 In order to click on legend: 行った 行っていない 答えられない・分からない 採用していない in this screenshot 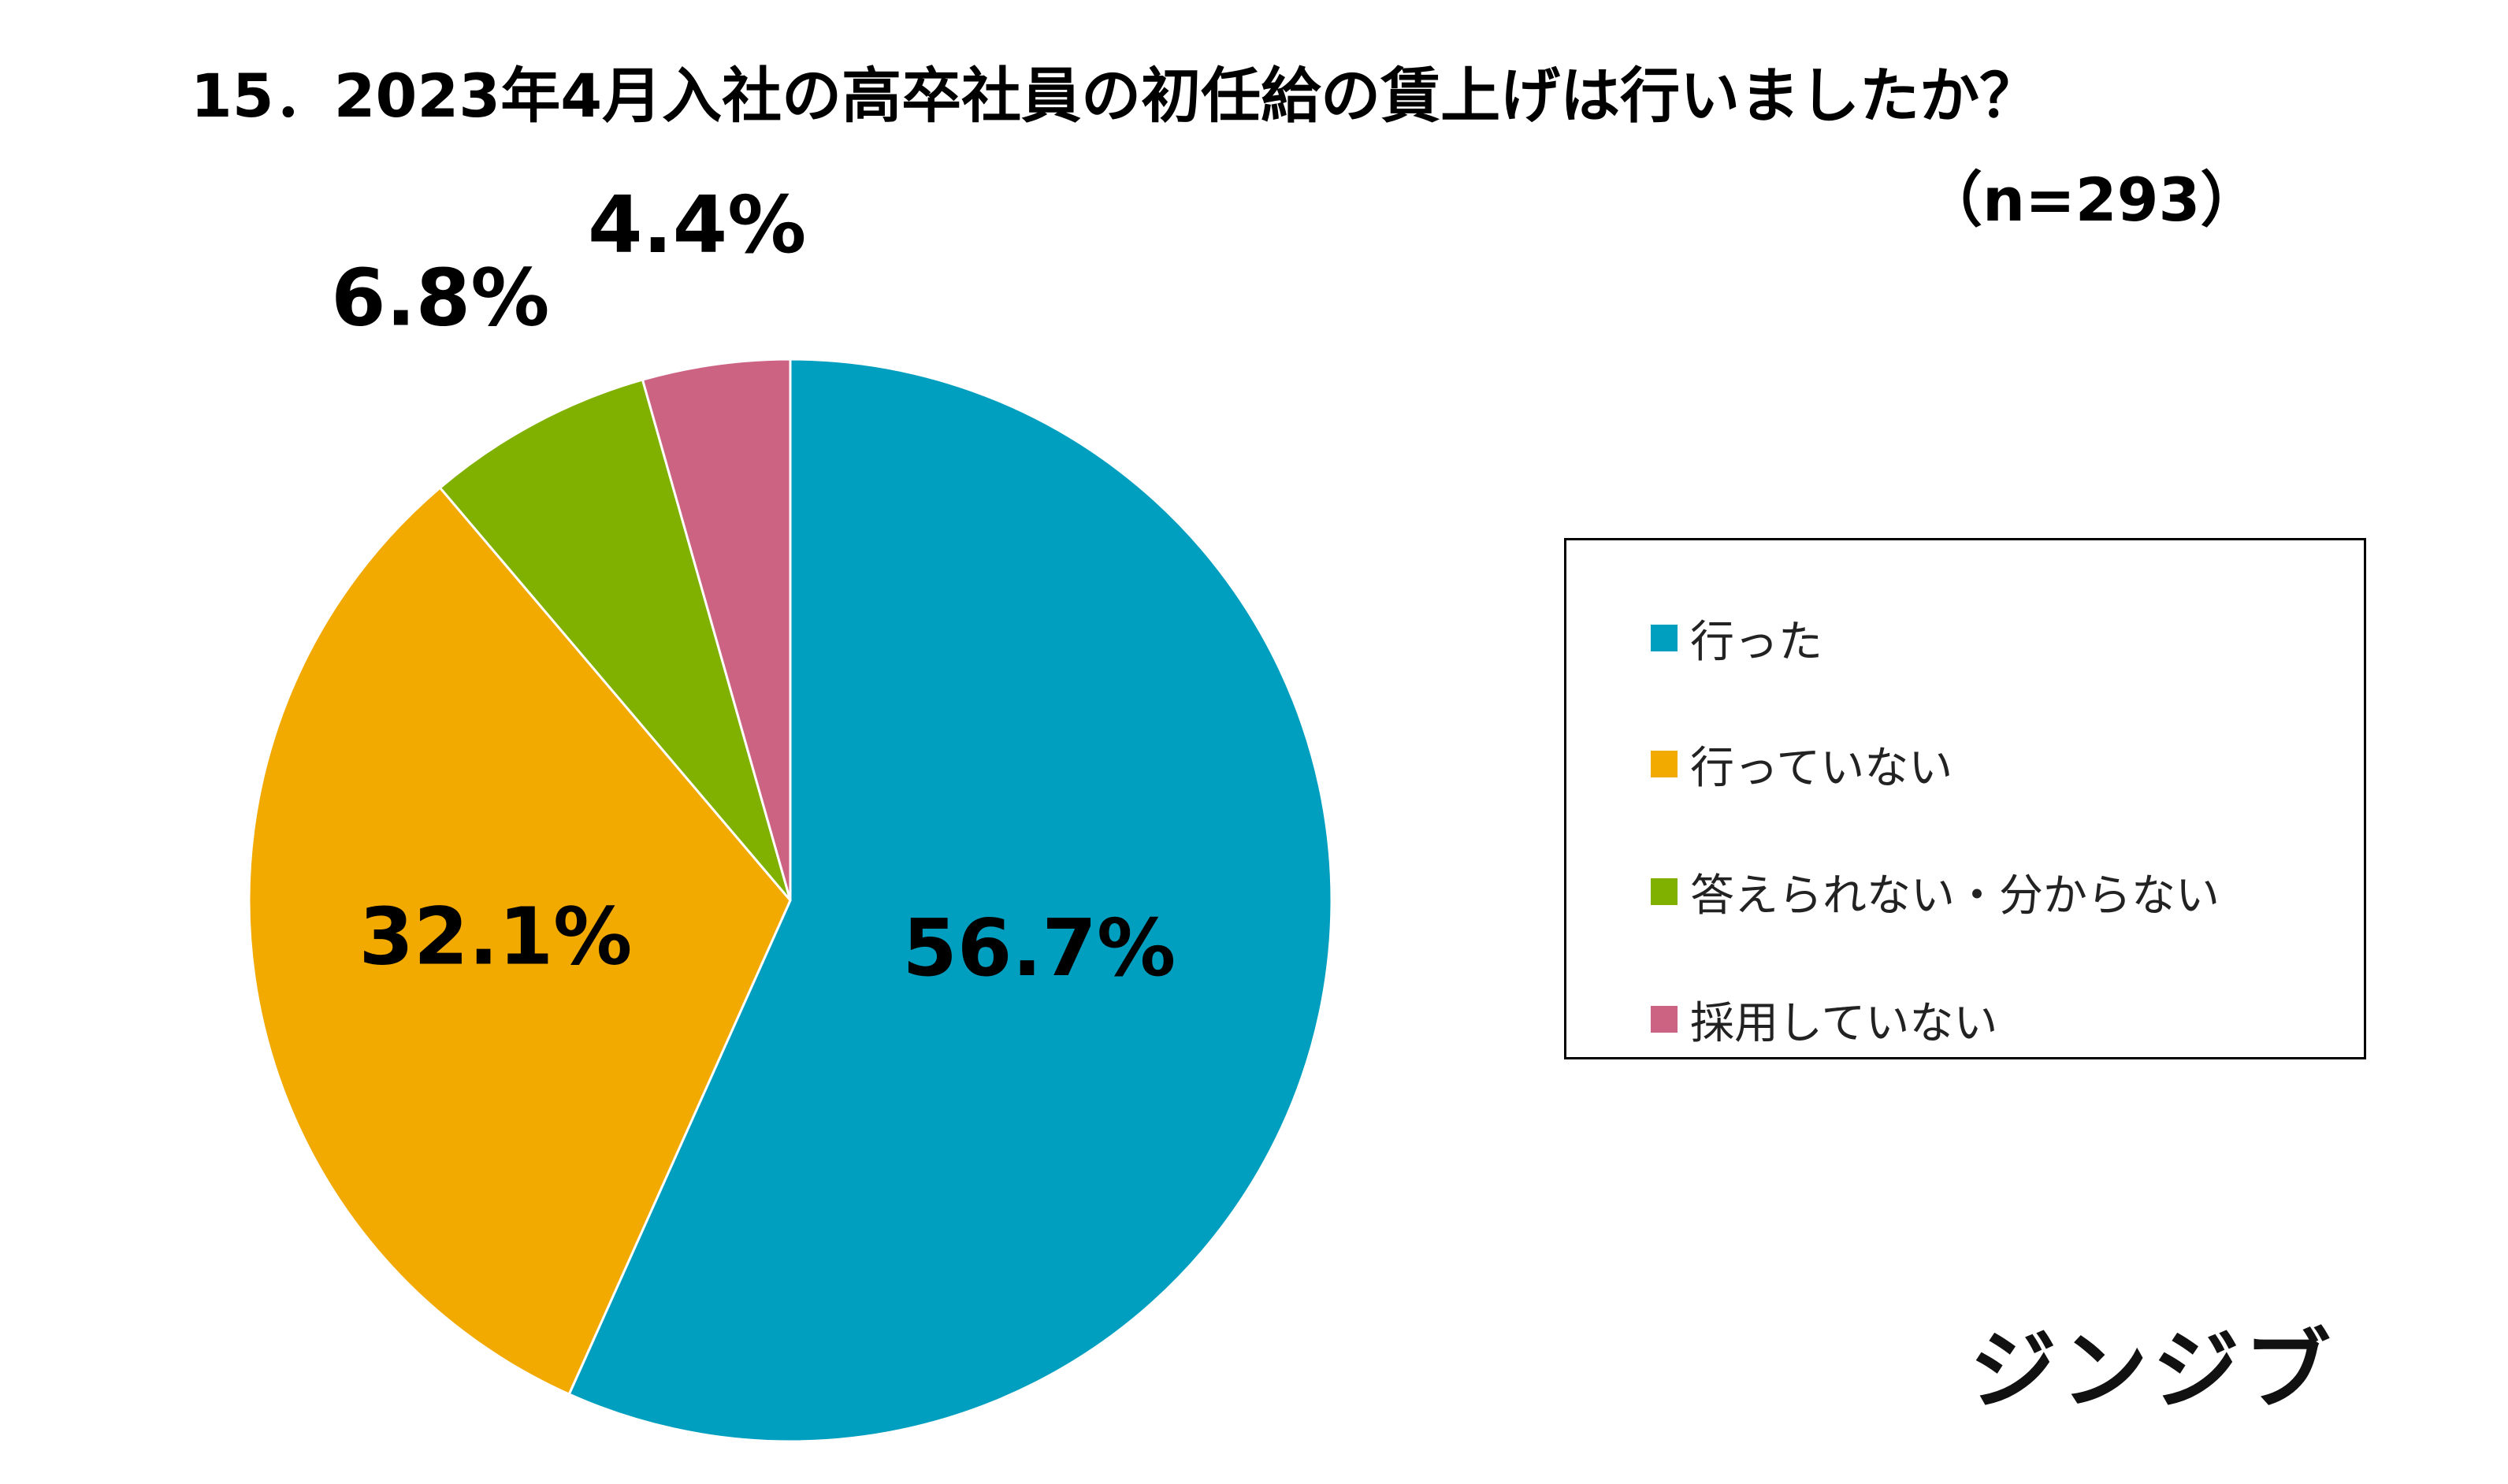, I will do `click(1965, 799)`.